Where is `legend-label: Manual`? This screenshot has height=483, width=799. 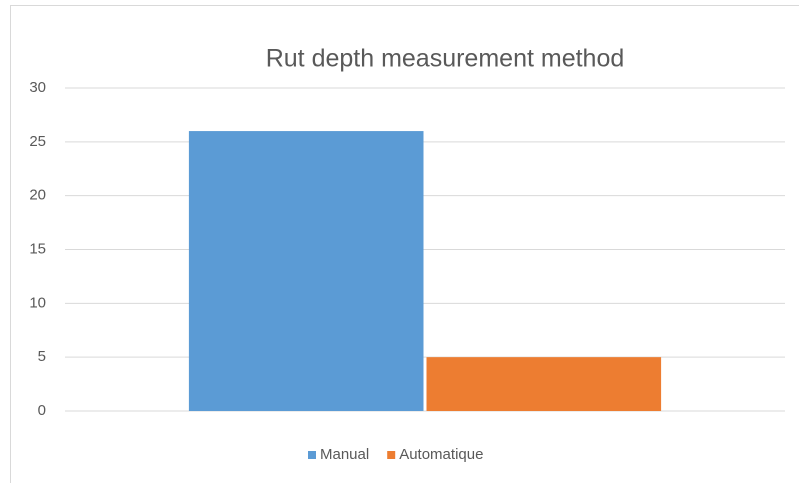
legend-label: Manual is located at coordinates (344, 454).